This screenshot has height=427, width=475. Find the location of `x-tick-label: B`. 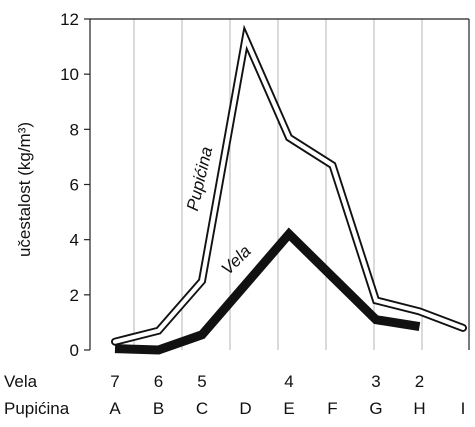

x-tick-label: B is located at coordinates (158, 408).